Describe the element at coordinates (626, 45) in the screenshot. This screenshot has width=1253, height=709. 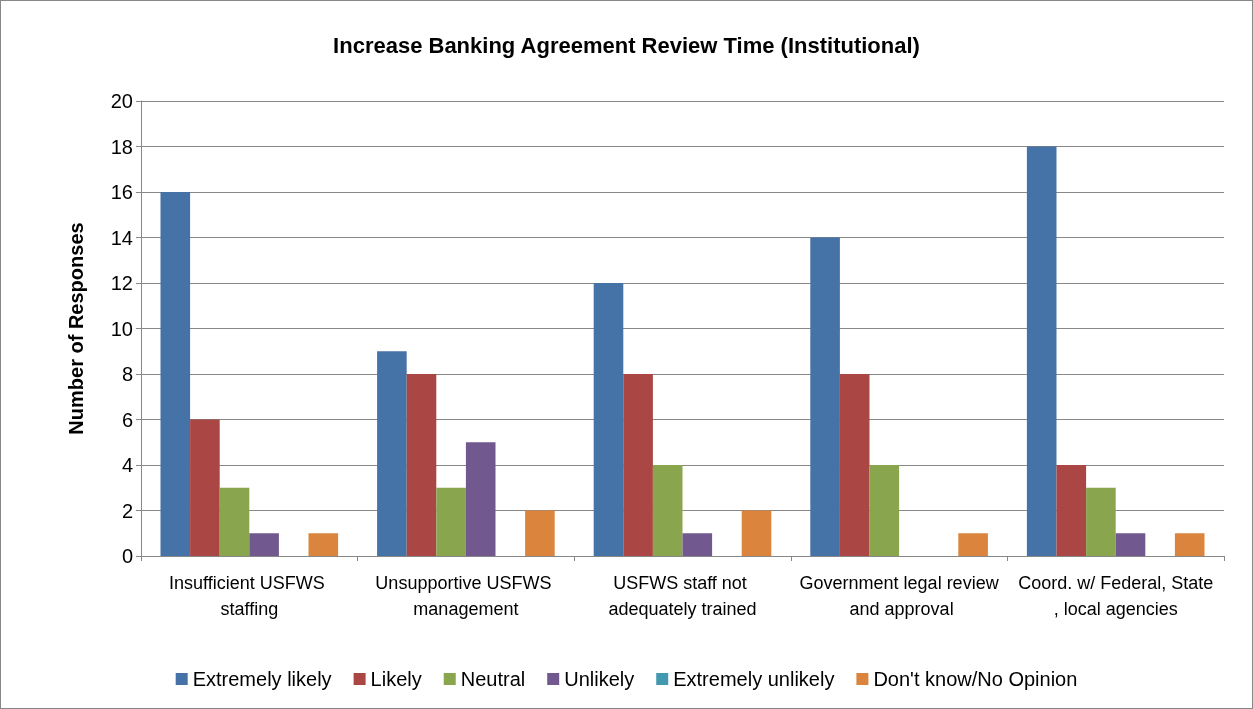
I see `chart-title: Increase Banking Agreement Review Time (Institutional)` at that location.